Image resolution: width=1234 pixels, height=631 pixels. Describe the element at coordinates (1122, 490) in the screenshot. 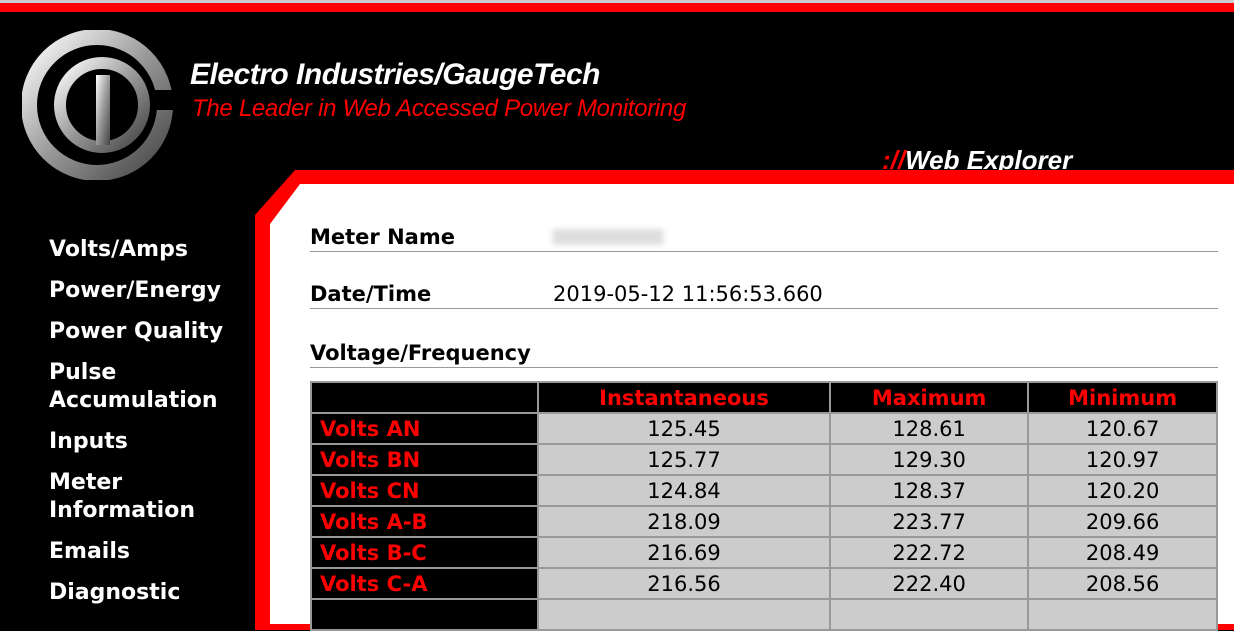

I see `cell-value: 120.20` at that location.